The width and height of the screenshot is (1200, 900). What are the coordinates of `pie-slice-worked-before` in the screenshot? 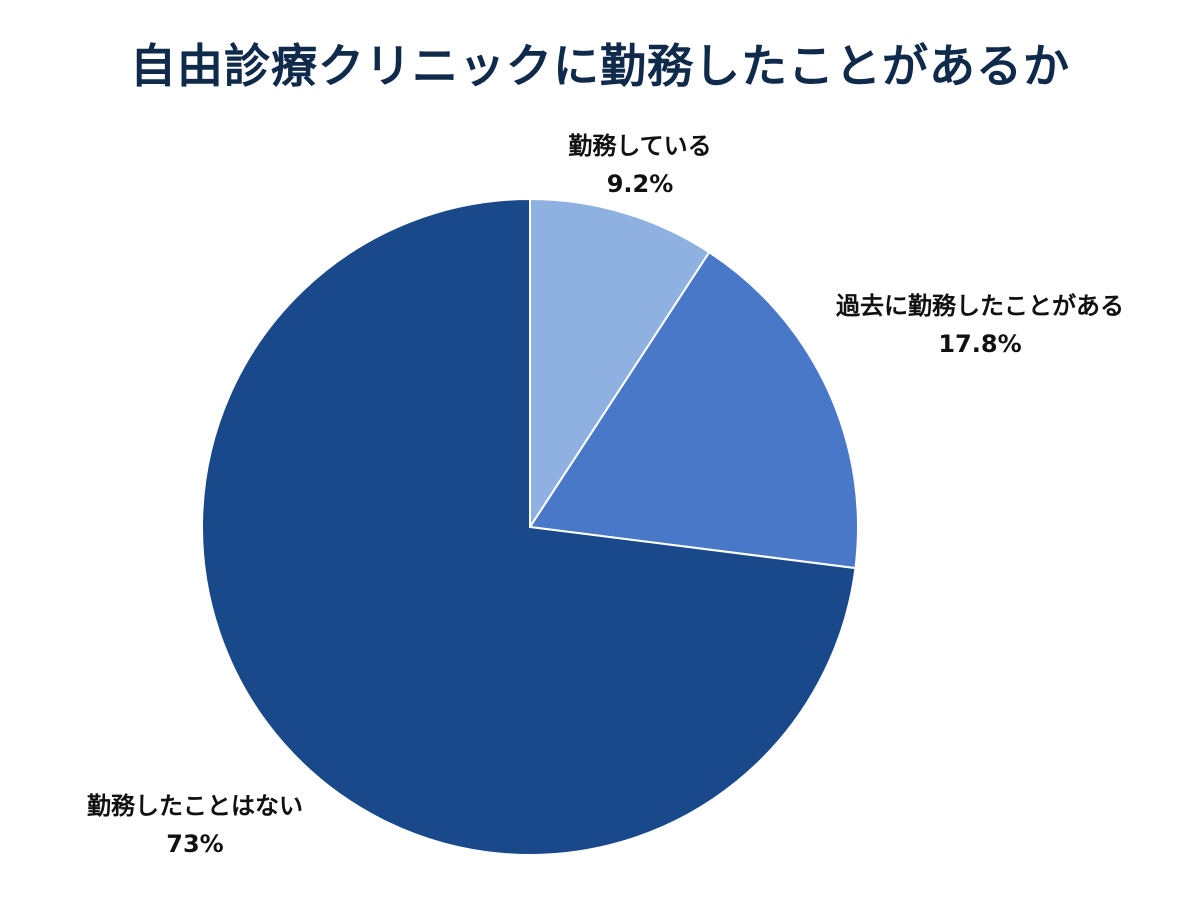 It's located at (693, 410).